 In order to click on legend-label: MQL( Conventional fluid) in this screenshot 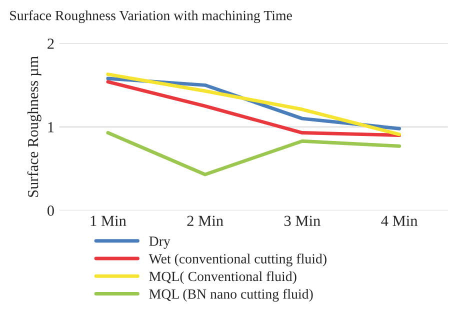, I will do `click(222, 277)`.